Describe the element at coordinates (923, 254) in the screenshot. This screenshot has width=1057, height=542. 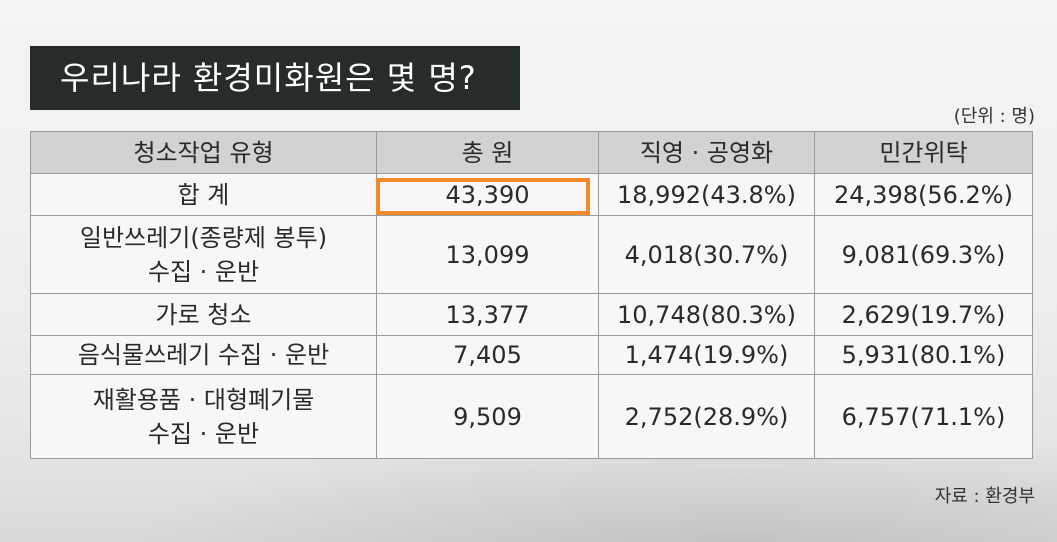
I see `cell-private: 9,081(69.3%)` at that location.